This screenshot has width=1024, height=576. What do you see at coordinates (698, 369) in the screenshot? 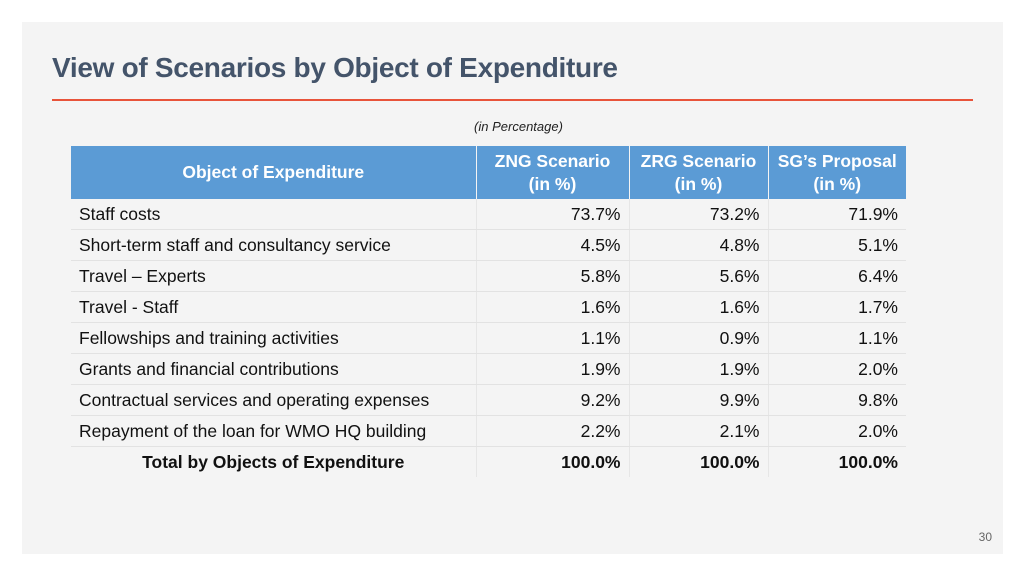
I see `zrg-value: 1.9%` at bounding box center [698, 369].